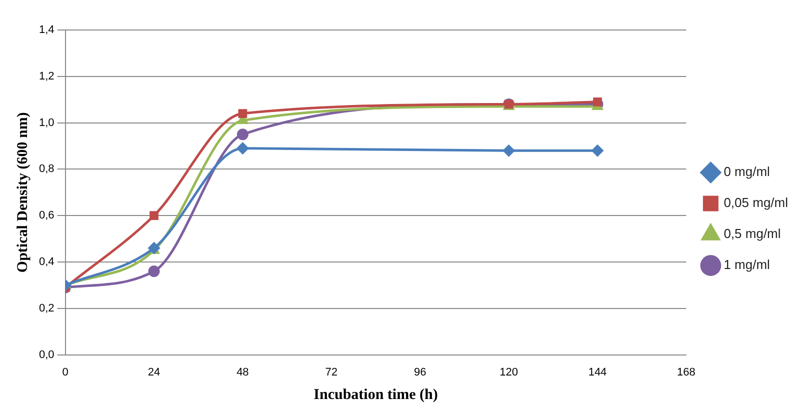 This screenshot has height=413, width=808. What do you see at coordinates (756, 202) in the screenshot?
I see `legend-label: 0,05 mg/ml` at bounding box center [756, 202].